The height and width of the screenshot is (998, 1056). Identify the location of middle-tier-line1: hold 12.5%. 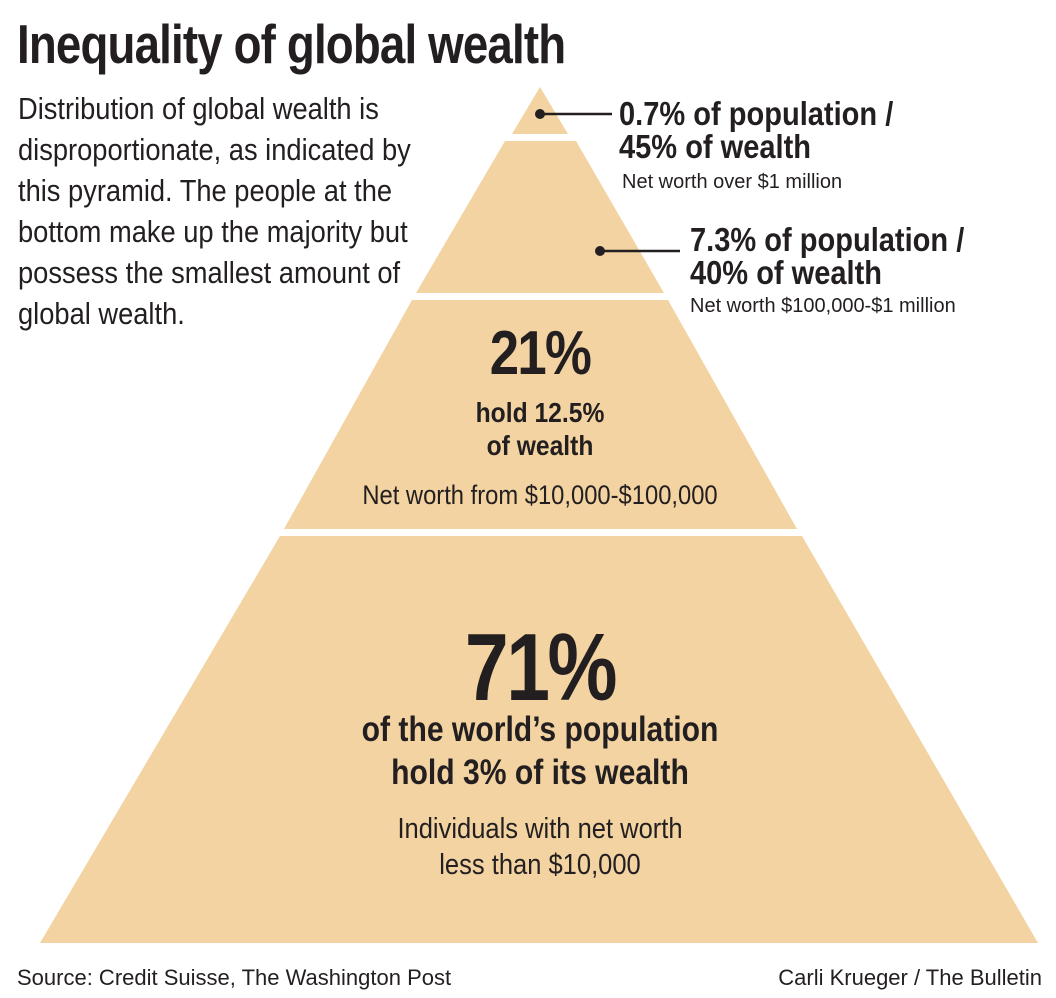
(540, 412).